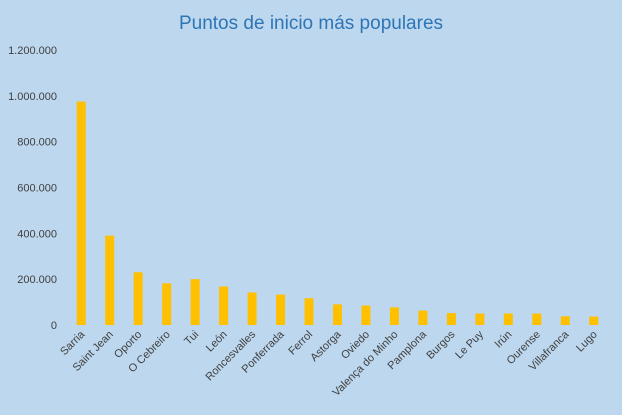 Image resolution: width=622 pixels, height=415 pixels. Describe the element at coordinates (440, 344) in the screenshot. I see `x-tick-label: Burgos` at that location.